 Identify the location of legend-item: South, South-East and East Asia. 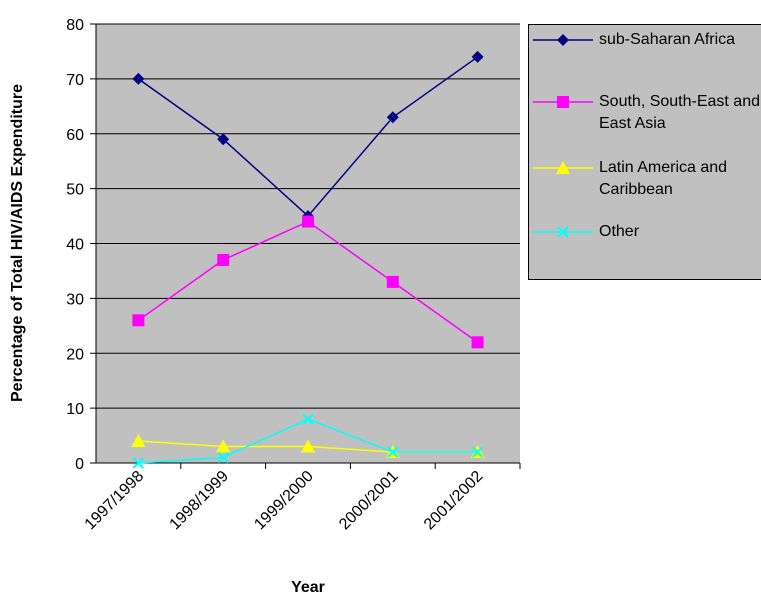
(646, 113).